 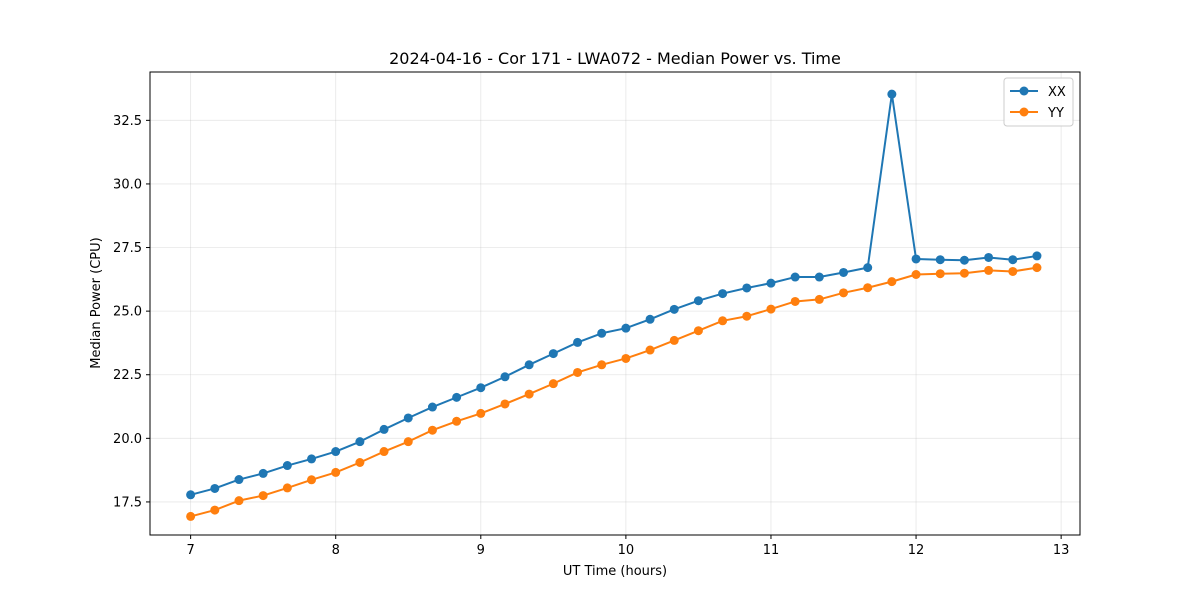 I want to click on x-tick-label: 13, so click(x=1061, y=550).